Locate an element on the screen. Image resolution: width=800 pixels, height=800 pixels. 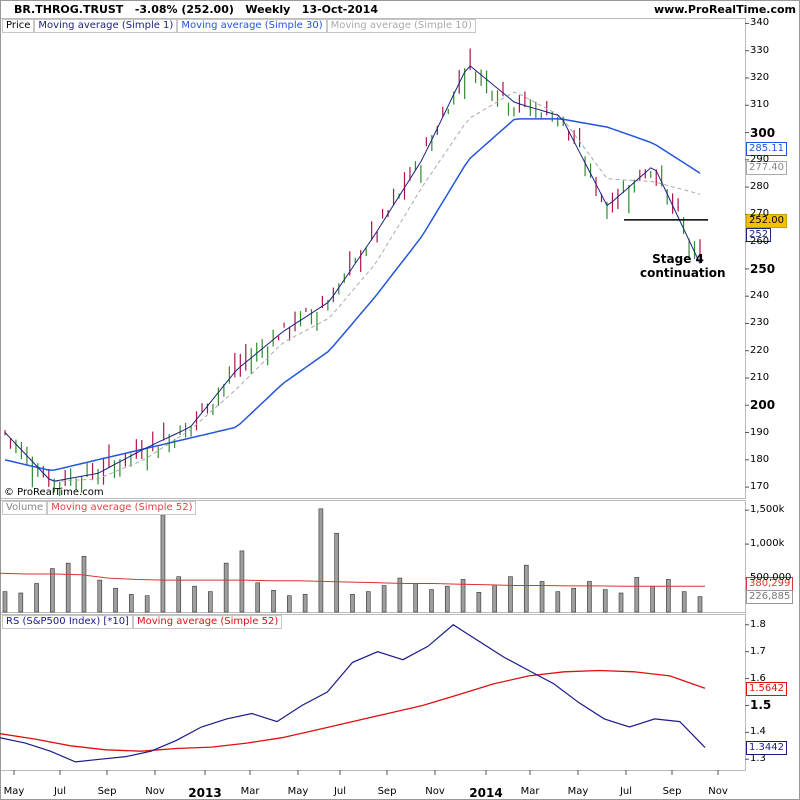
copyright-label: © ProRealTime.com is located at coordinates (54, 492).